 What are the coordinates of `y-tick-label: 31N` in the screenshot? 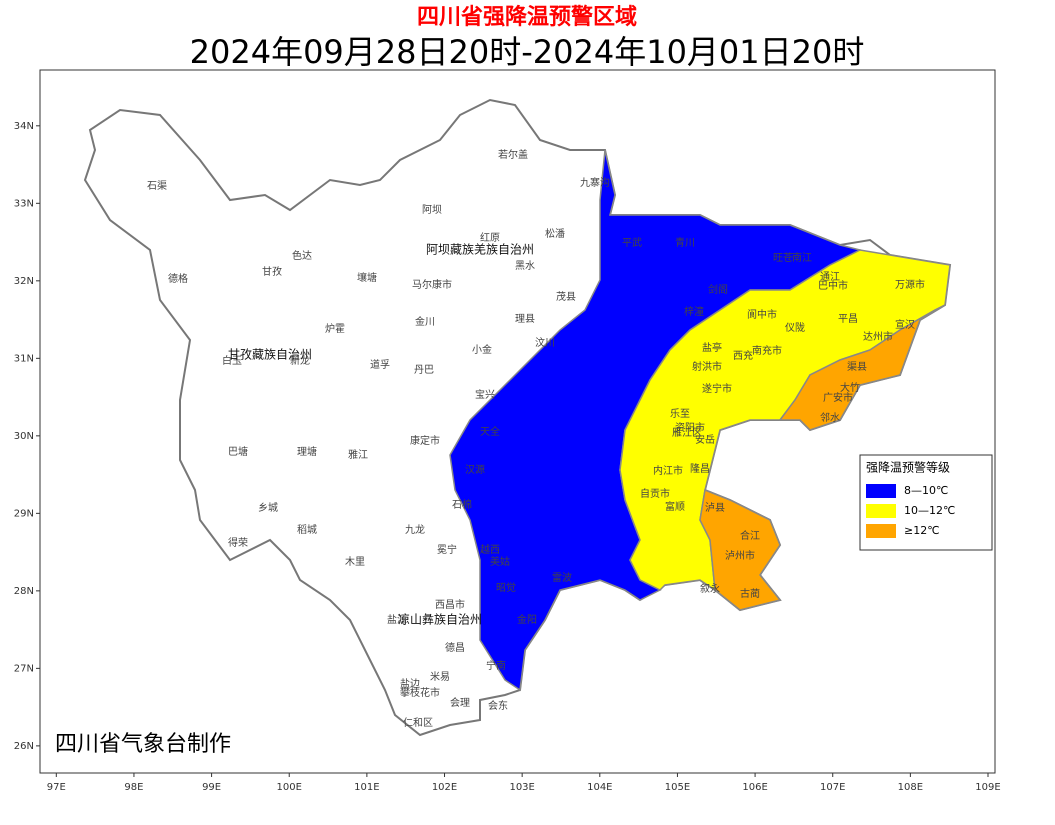 It's located at (24, 358).